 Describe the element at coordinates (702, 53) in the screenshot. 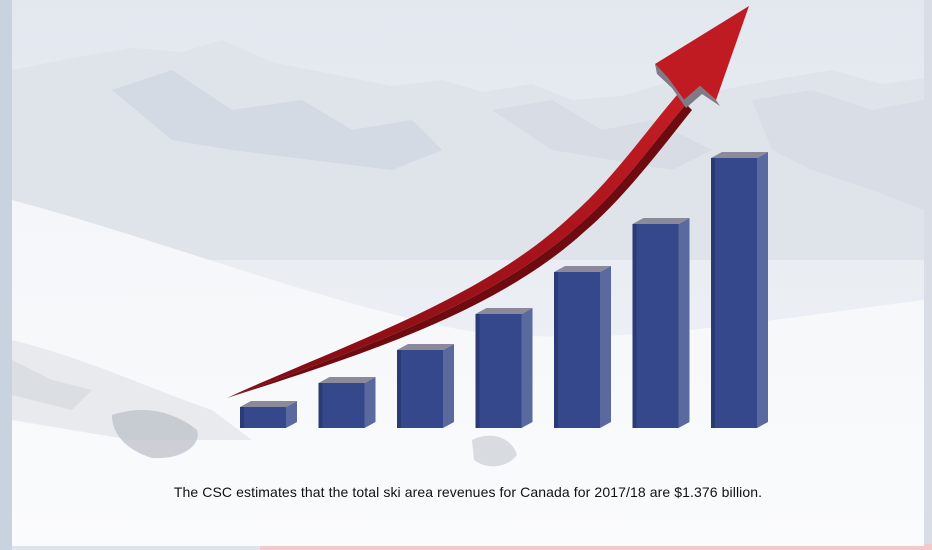

I see `arrow-head` at that location.